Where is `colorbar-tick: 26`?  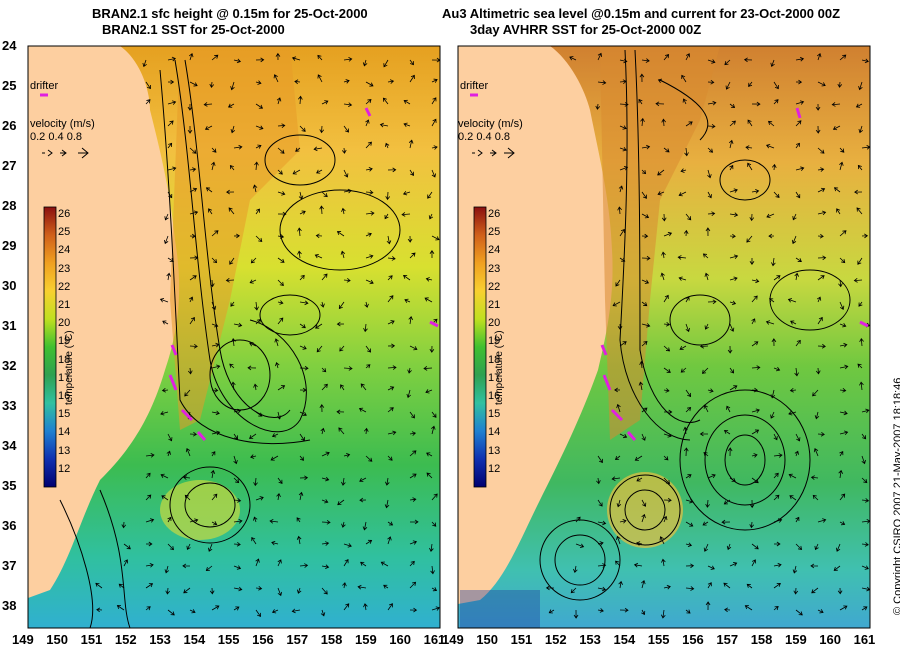
colorbar-tick: 26 is located at coordinates (64, 214).